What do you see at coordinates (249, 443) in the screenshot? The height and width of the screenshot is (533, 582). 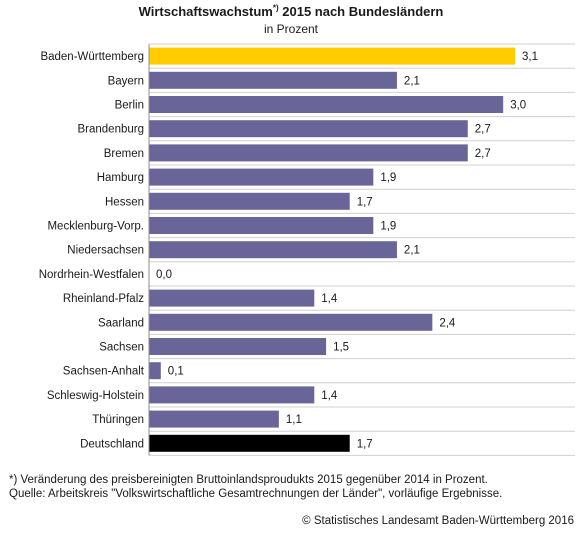 I see `bar-deutschland` at bounding box center [249, 443].